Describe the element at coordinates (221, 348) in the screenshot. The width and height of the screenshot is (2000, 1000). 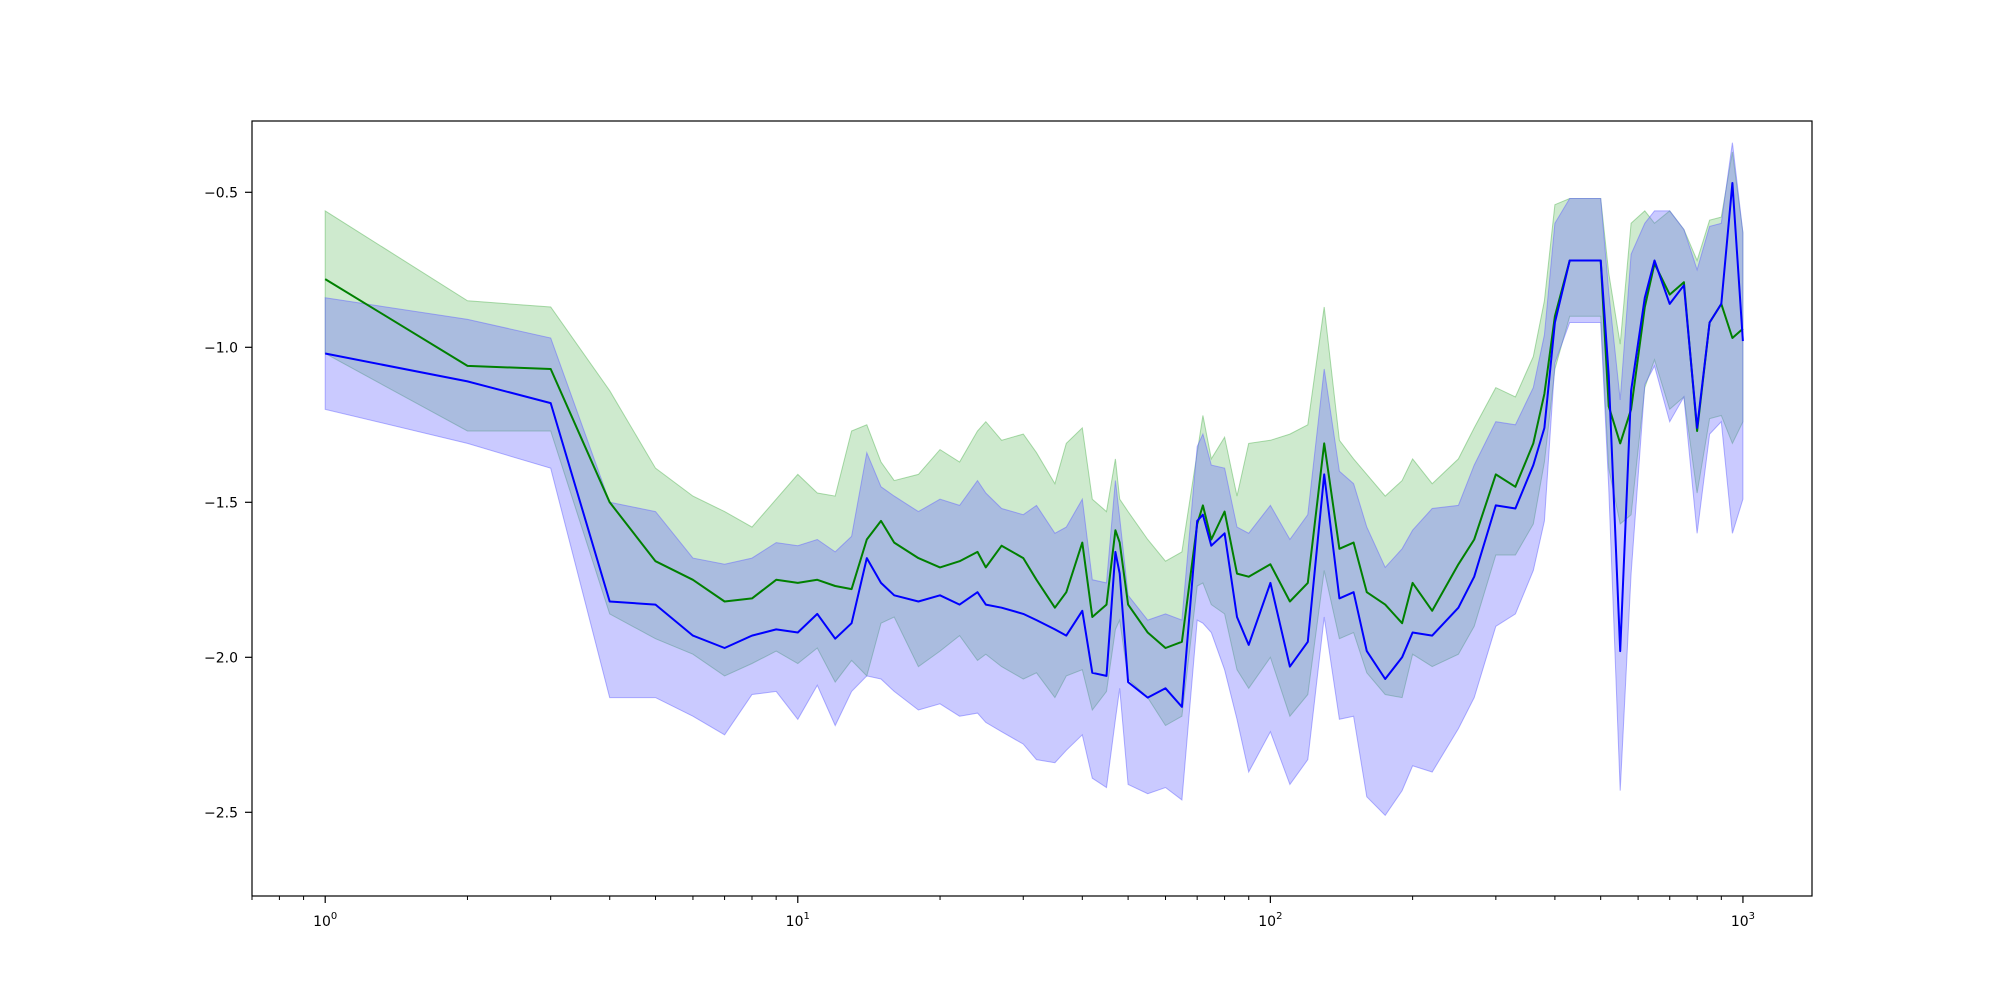
I see `y-tick-label: −1.0` at that location.